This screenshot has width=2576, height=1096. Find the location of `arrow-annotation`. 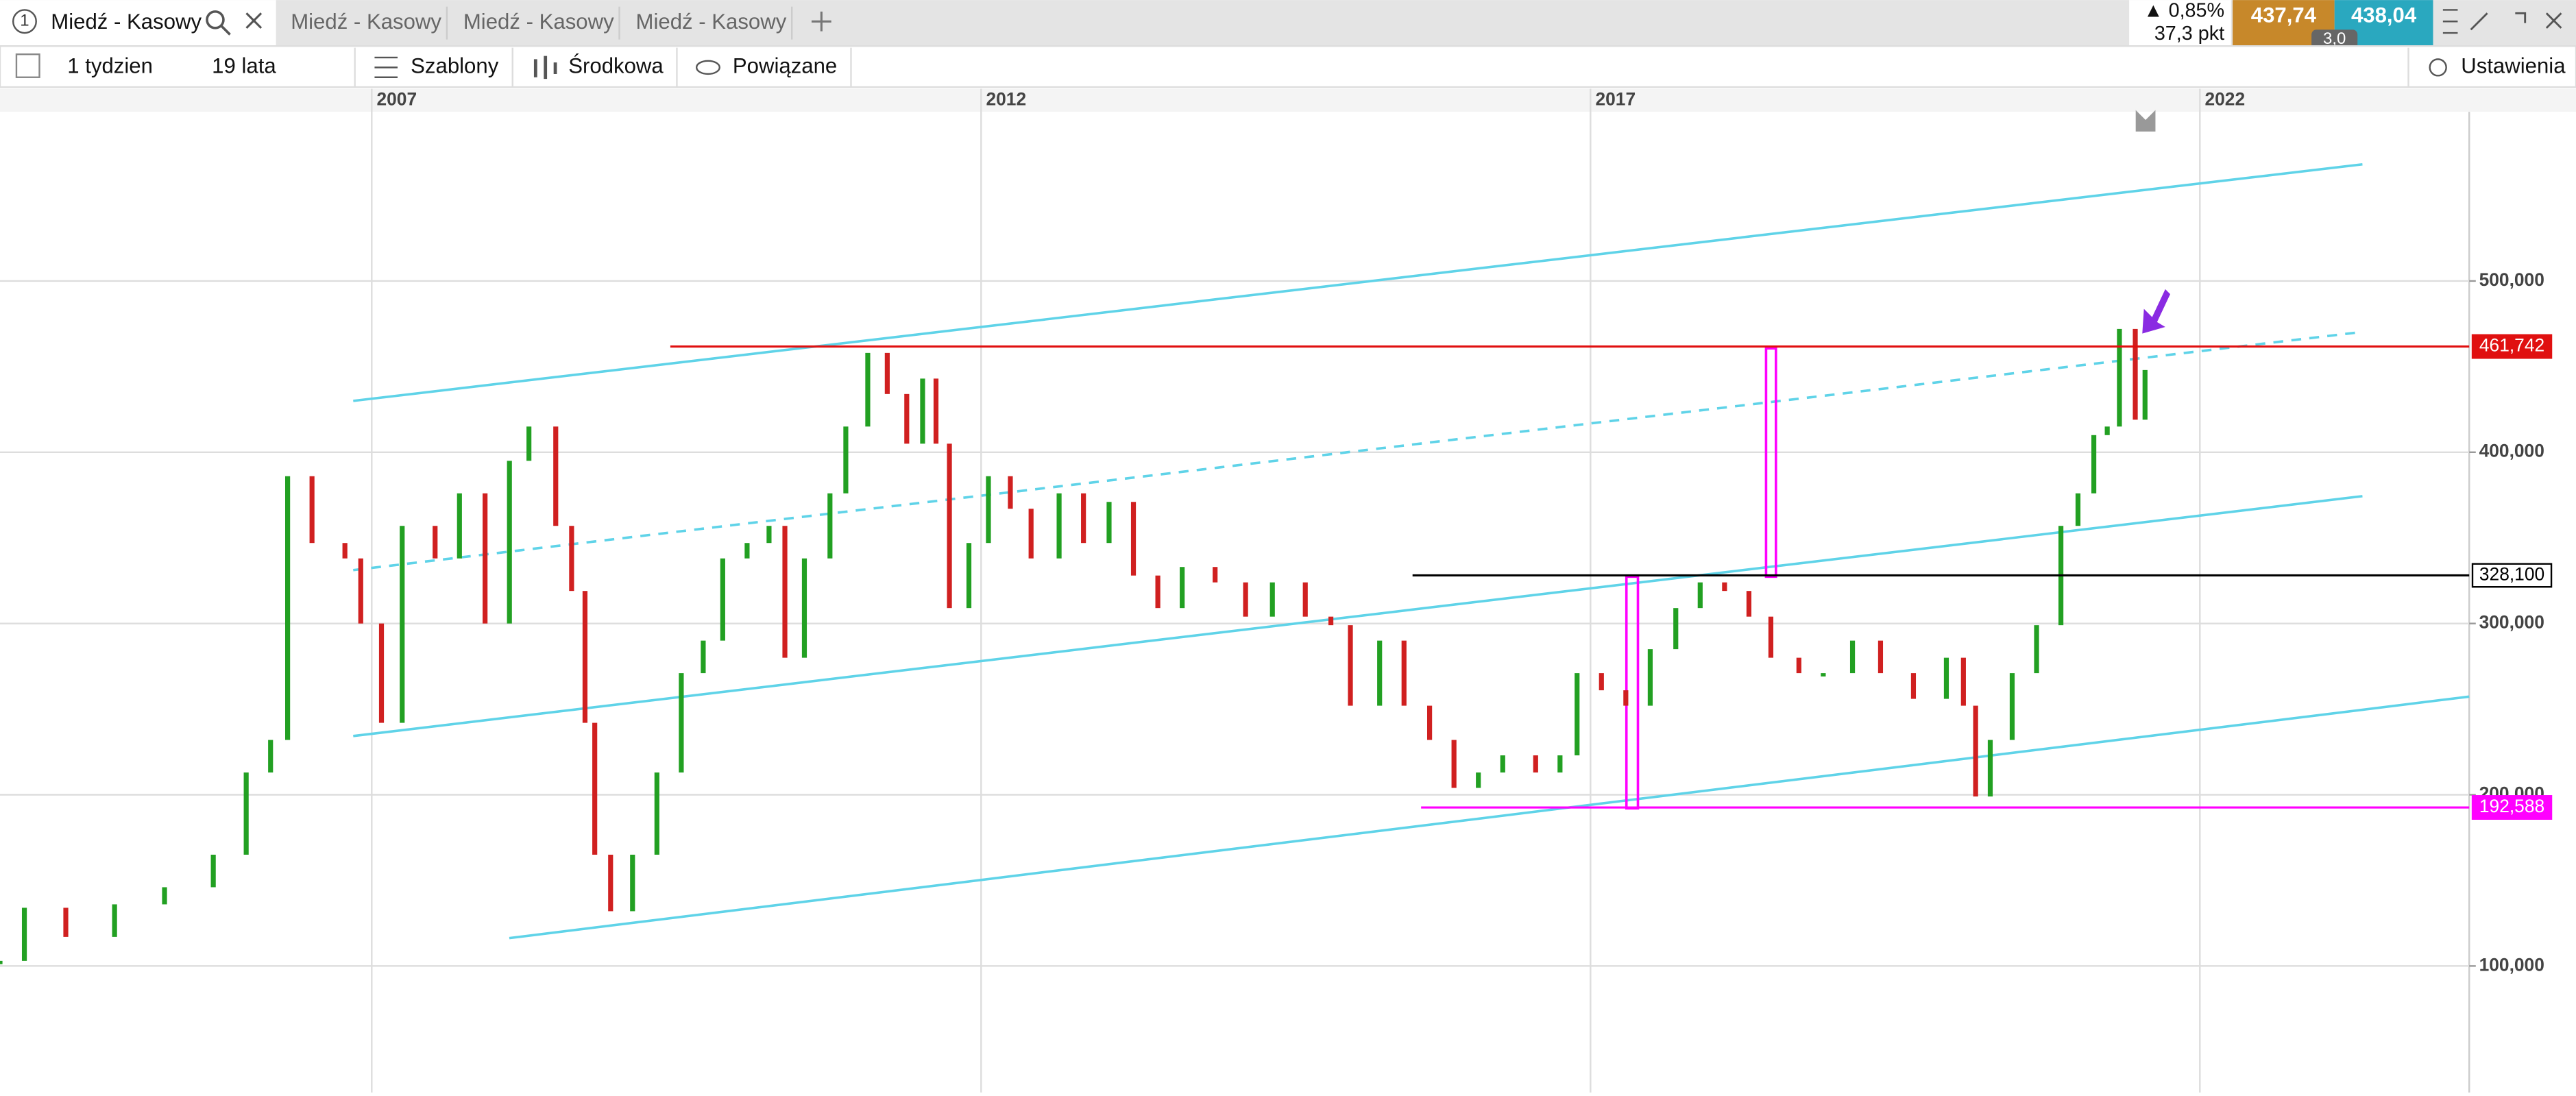

arrow-annotation is located at coordinates (2156, 311).